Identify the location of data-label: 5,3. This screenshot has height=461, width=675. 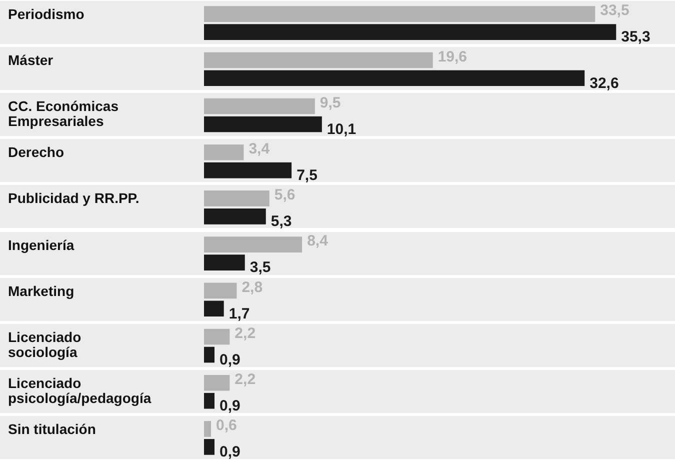
(281, 221).